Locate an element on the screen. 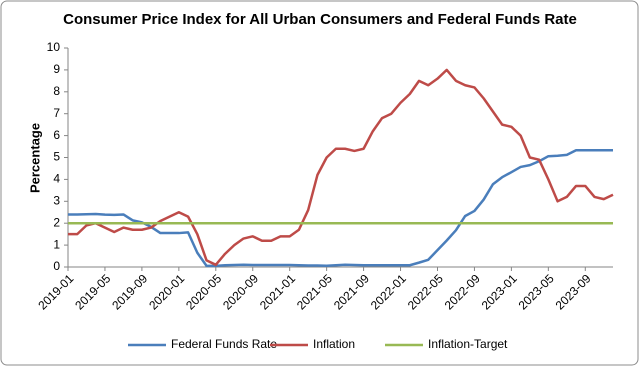 The image size is (640, 367). y-tick-label: 9 is located at coordinates (56, 69).